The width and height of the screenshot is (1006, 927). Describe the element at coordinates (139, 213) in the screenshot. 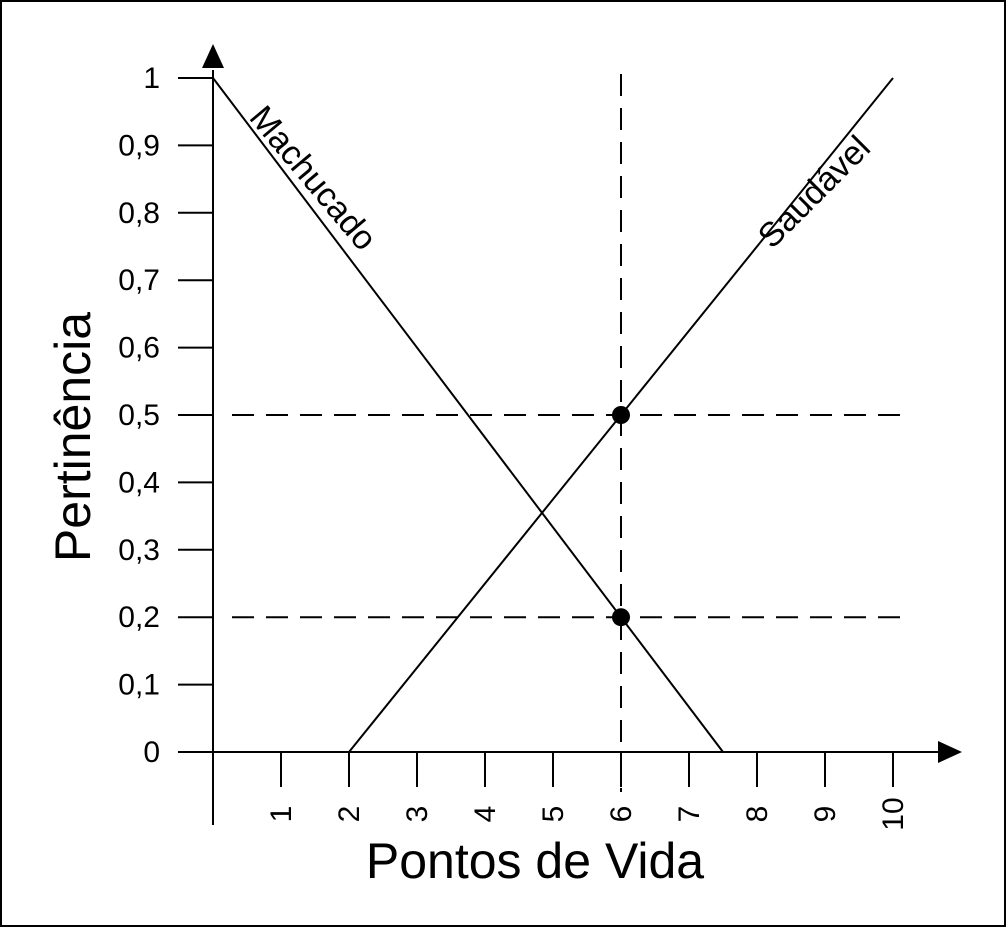

I see `y-tick-label: 0,8` at that location.